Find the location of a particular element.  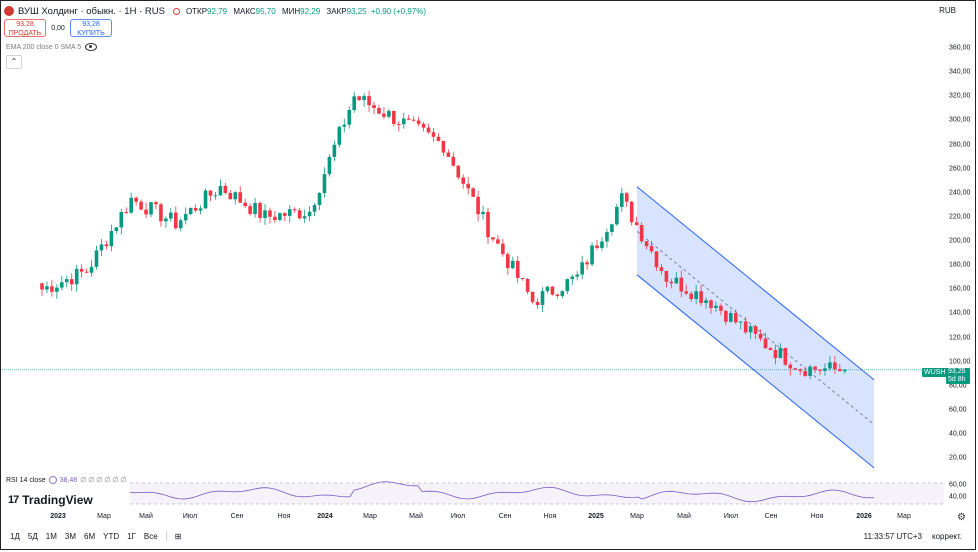

gear-icon: ⚙ is located at coordinates (961, 517).